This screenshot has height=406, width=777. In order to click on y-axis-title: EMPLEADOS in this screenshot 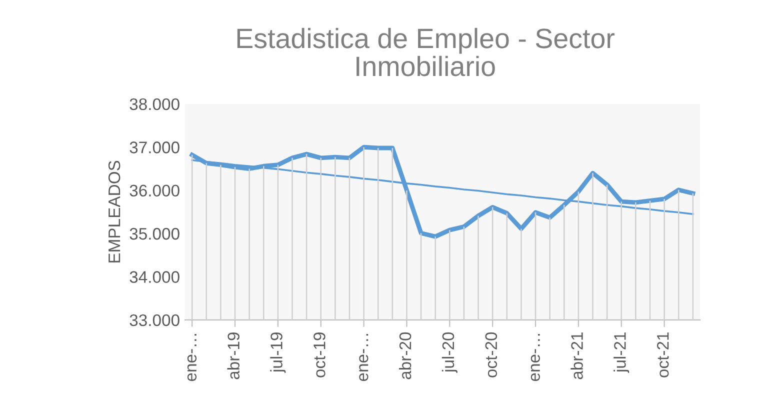, I will do `click(114, 211)`.